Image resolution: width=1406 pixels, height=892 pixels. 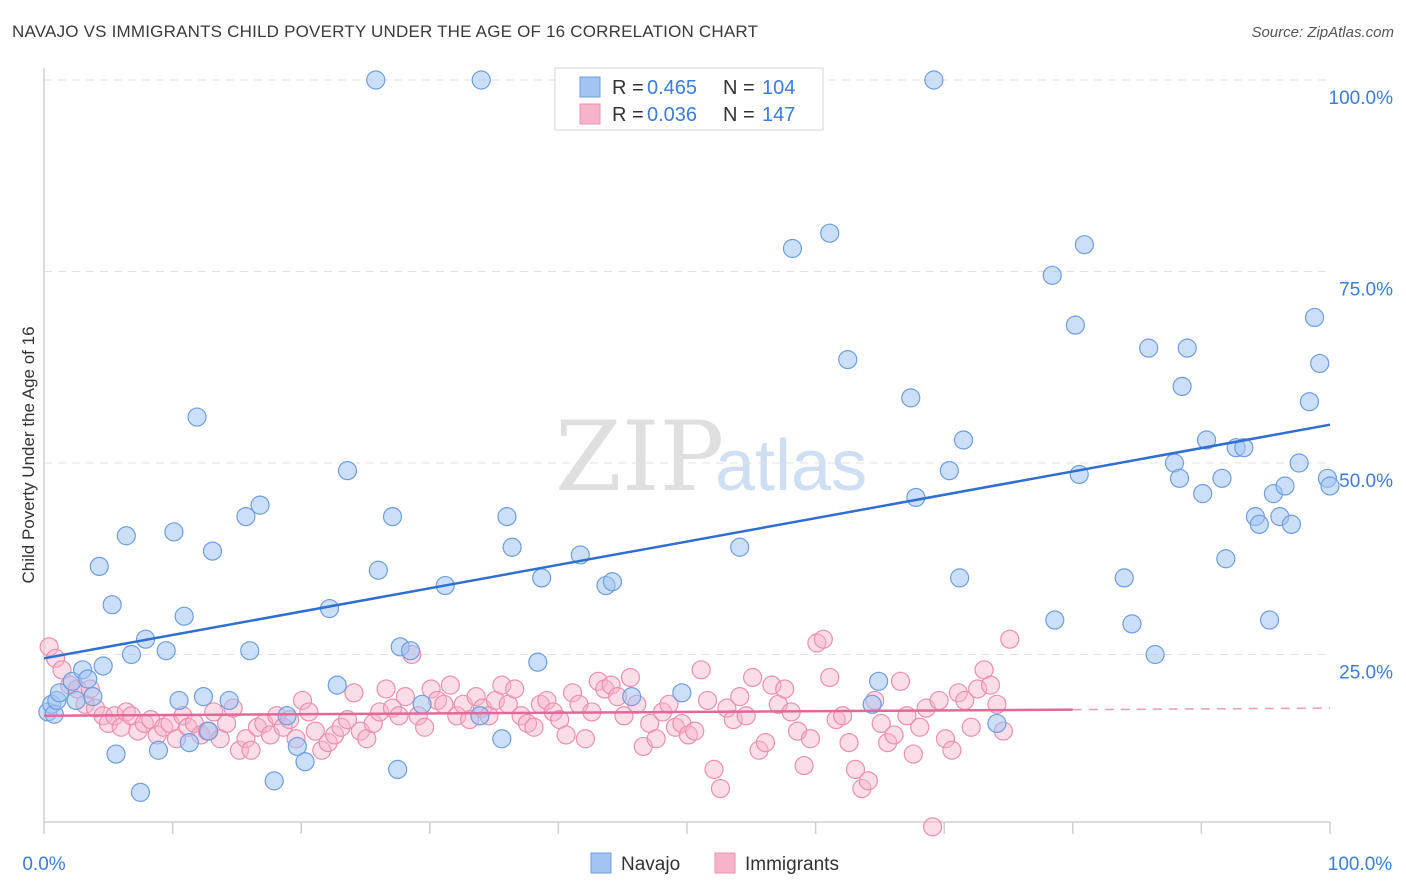 I want to click on immigrants-r-label: R =, so click(x=628, y=115).